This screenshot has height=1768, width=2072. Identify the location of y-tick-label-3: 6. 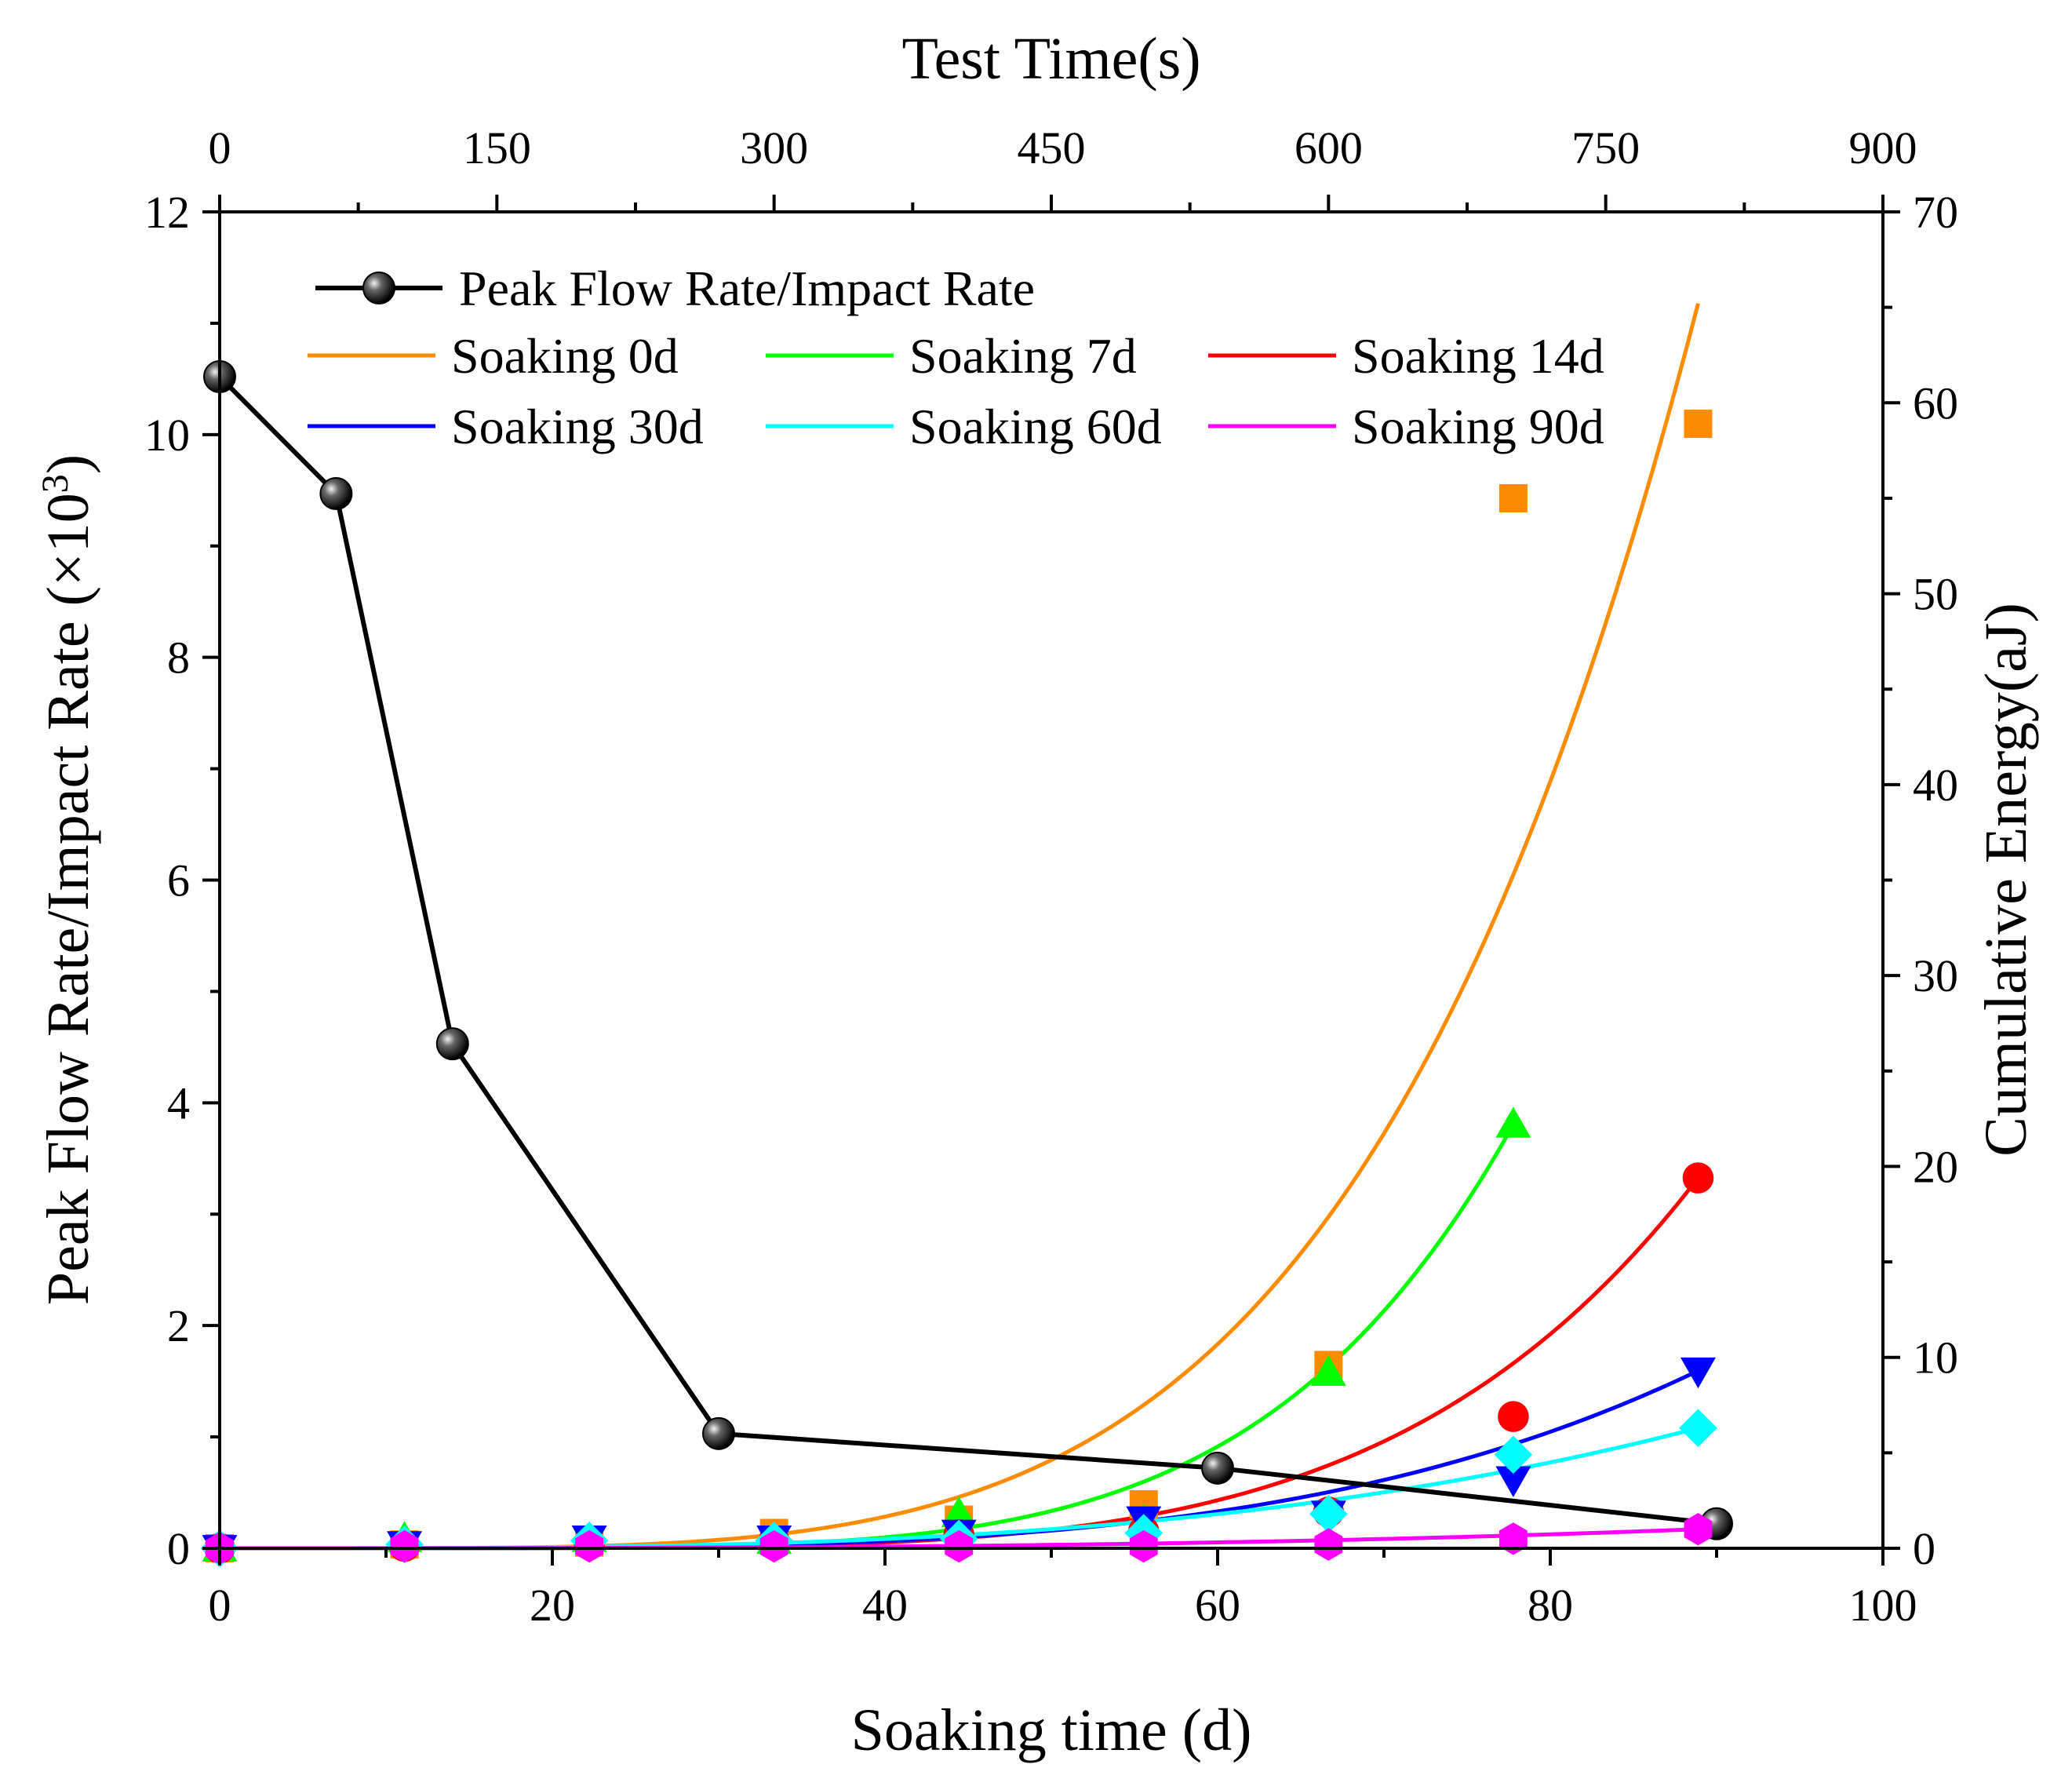
(178, 880).